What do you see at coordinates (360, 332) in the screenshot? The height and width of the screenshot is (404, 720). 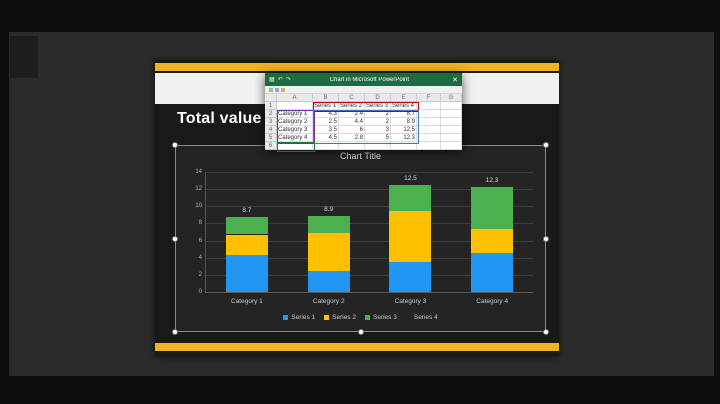 I see `selection-handle-bottom` at bounding box center [360, 332].